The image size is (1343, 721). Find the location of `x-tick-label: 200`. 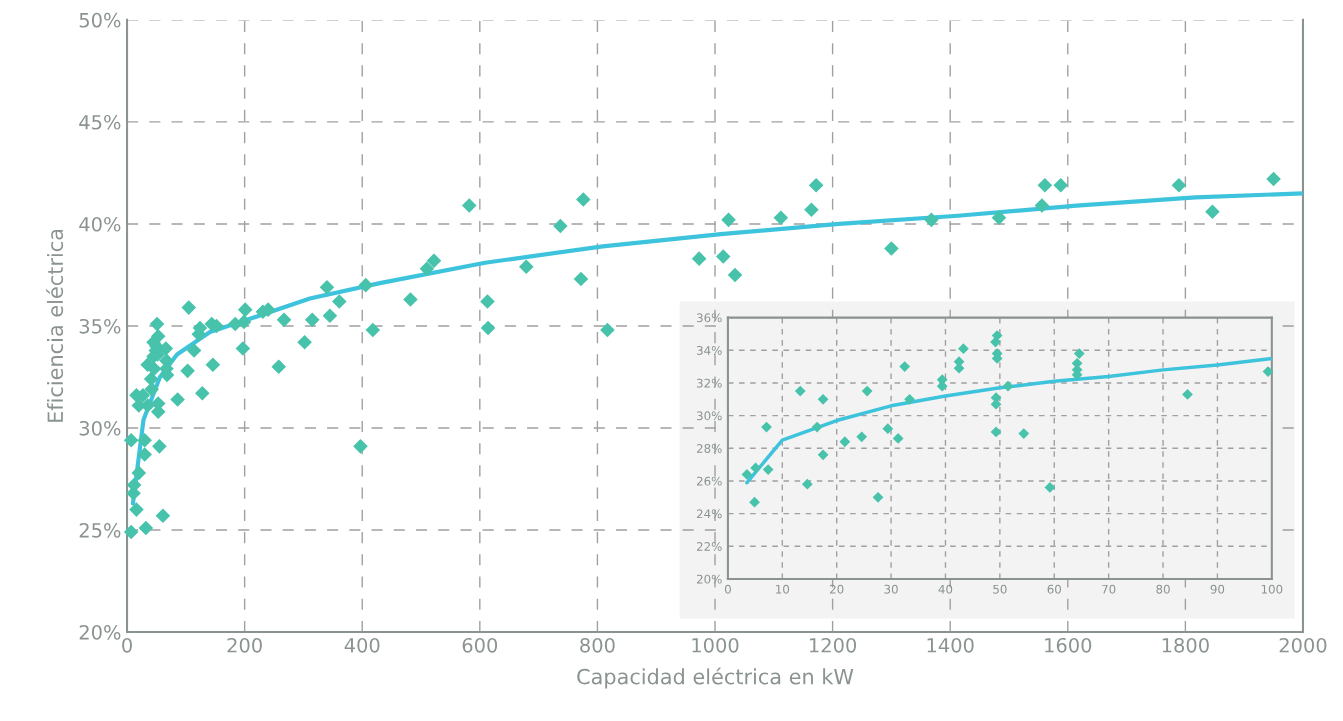

x-tick-label: 200 is located at coordinates (244, 645).